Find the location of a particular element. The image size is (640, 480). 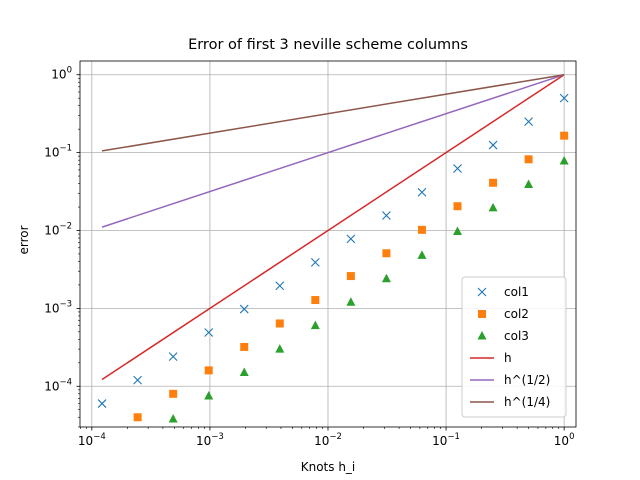

x-tick-label: 10⁻⁴ is located at coordinates (92, 440).